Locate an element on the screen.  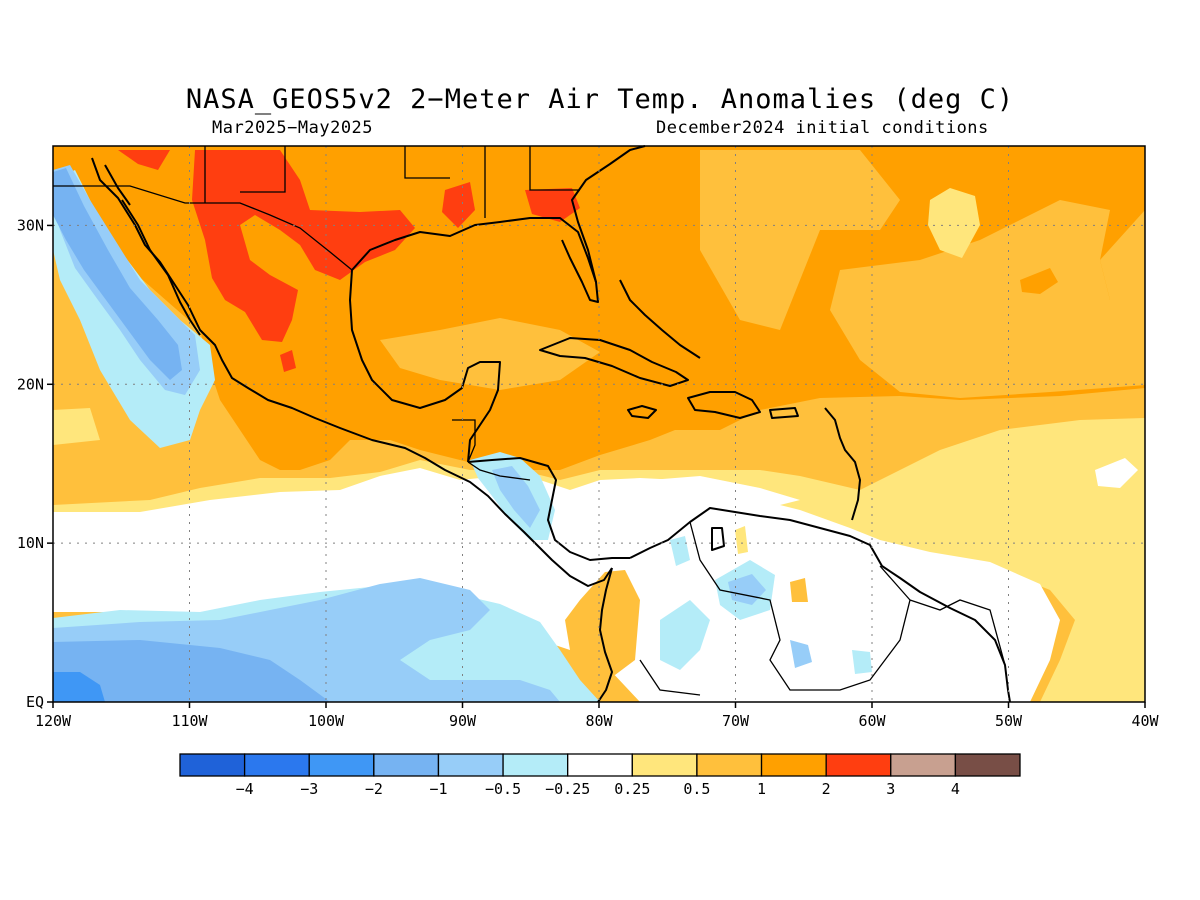
colorbar-label: −0.25 is located at coordinates (567, 789).